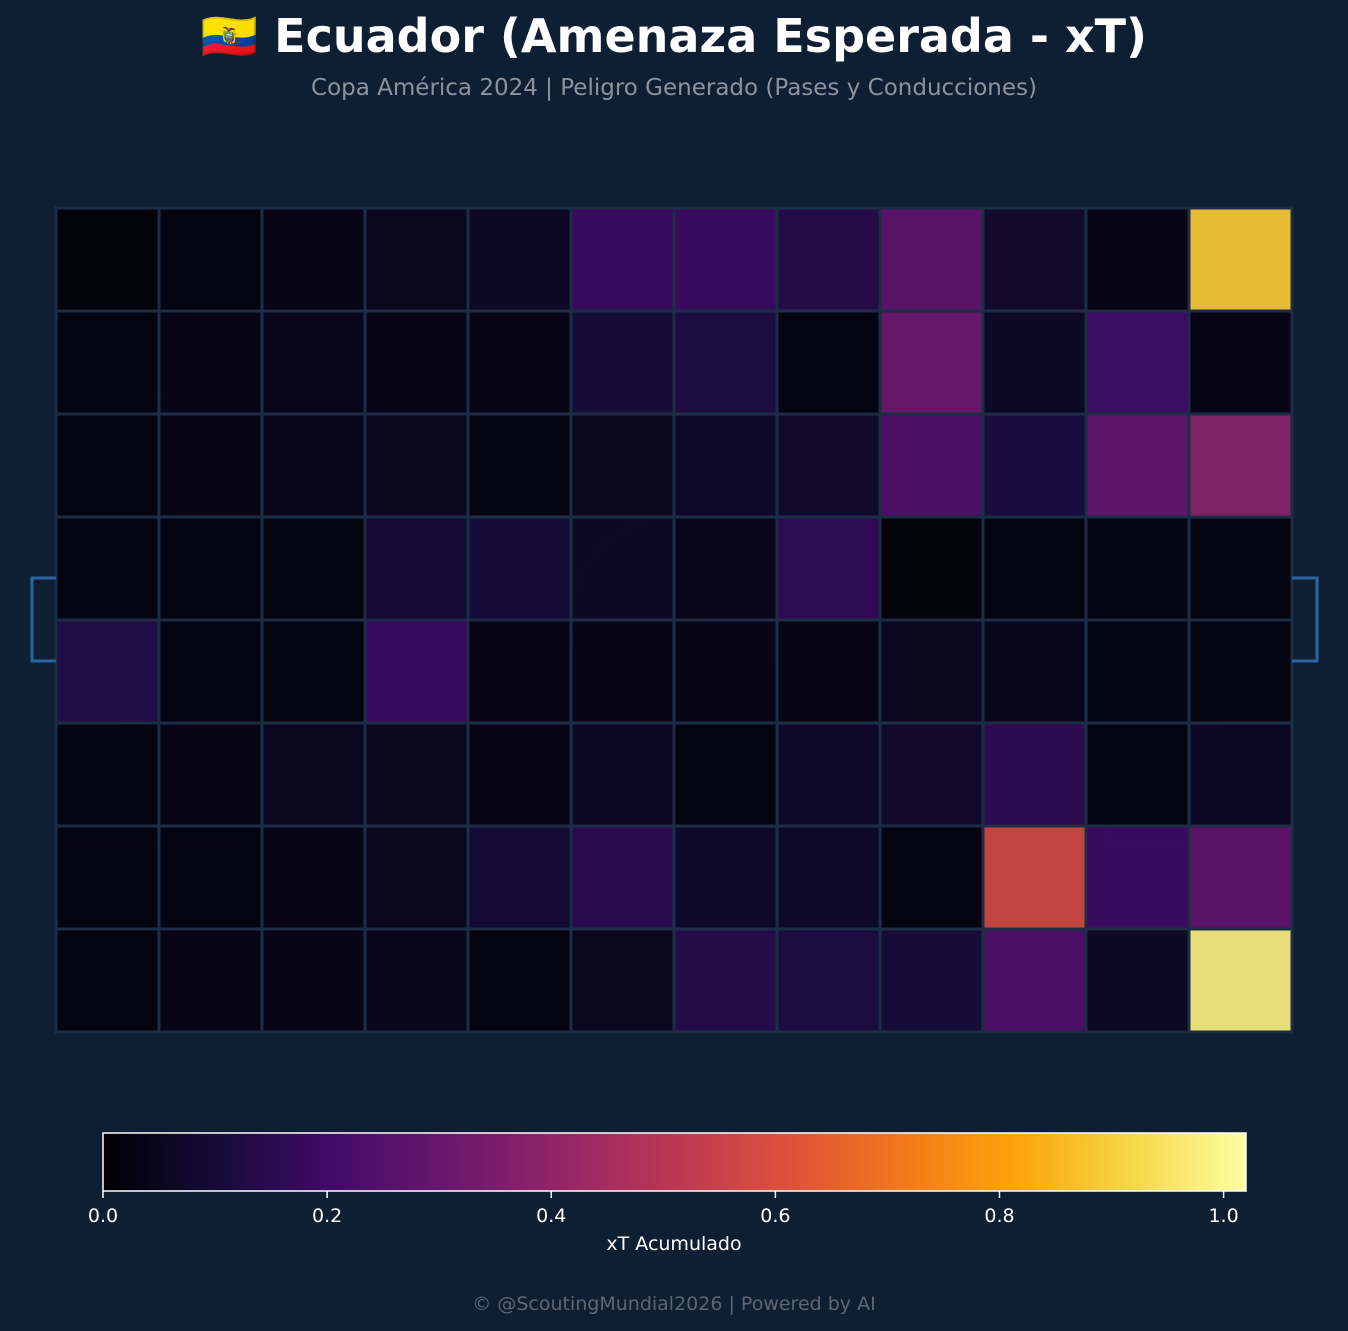 This screenshot has width=1348, height=1331. I want to click on chart-title: 🇪🇨 Ecuador (Amenaza Esperada - xT), so click(674, 36).